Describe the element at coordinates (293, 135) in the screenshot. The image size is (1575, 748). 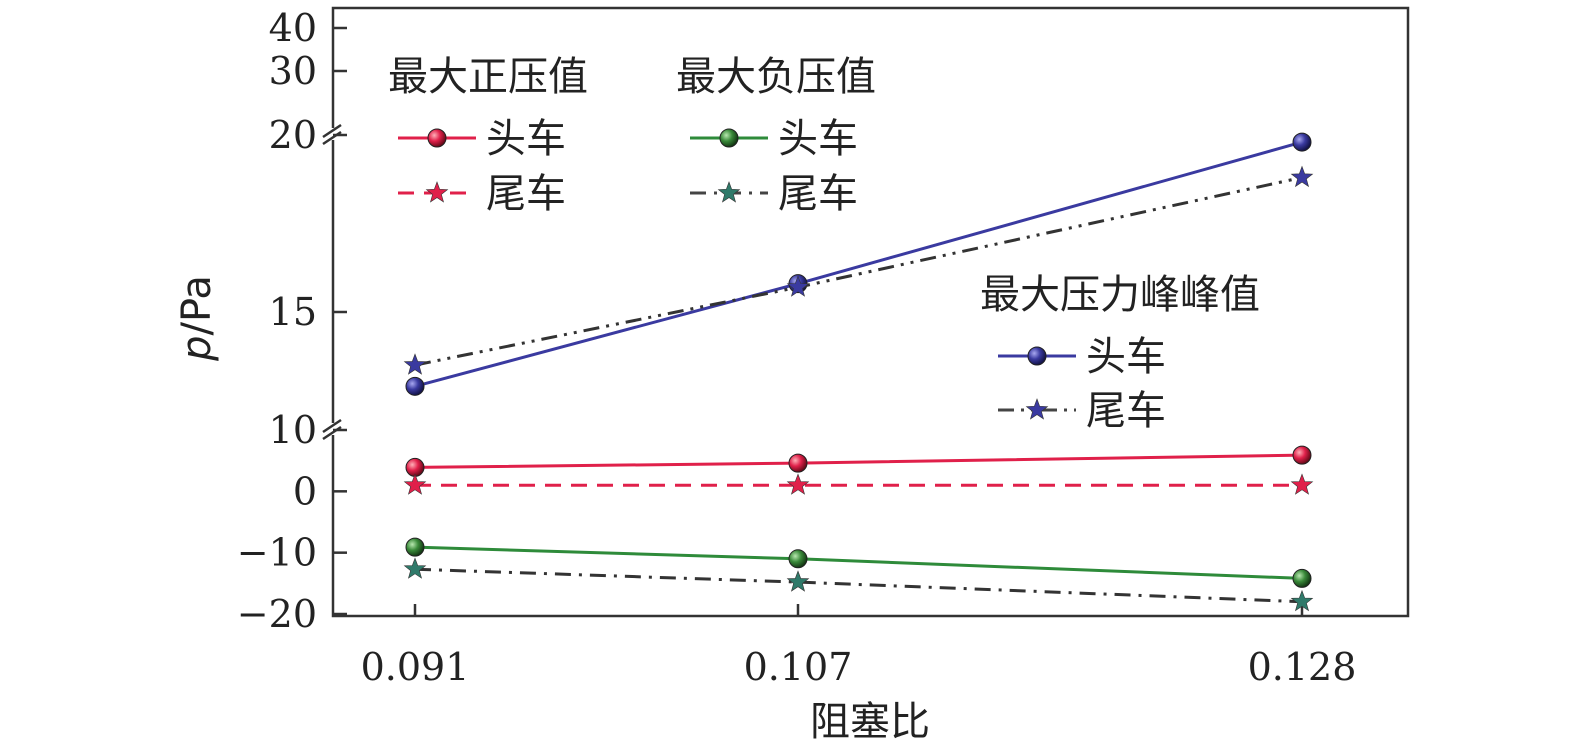
I see `y-tick-label: 20` at that location.